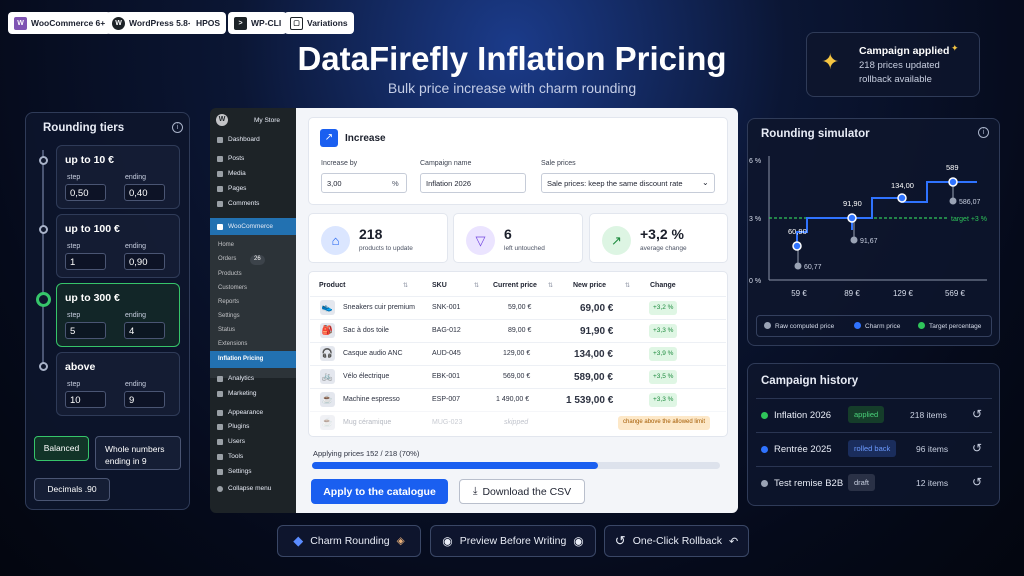 The width and height of the screenshot is (1024, 576). What do you see at coordinates (522, 491) in the screenshot?
I see `download-csv-button: ⤓ Download the CSV` at bounding box center [522, 491].